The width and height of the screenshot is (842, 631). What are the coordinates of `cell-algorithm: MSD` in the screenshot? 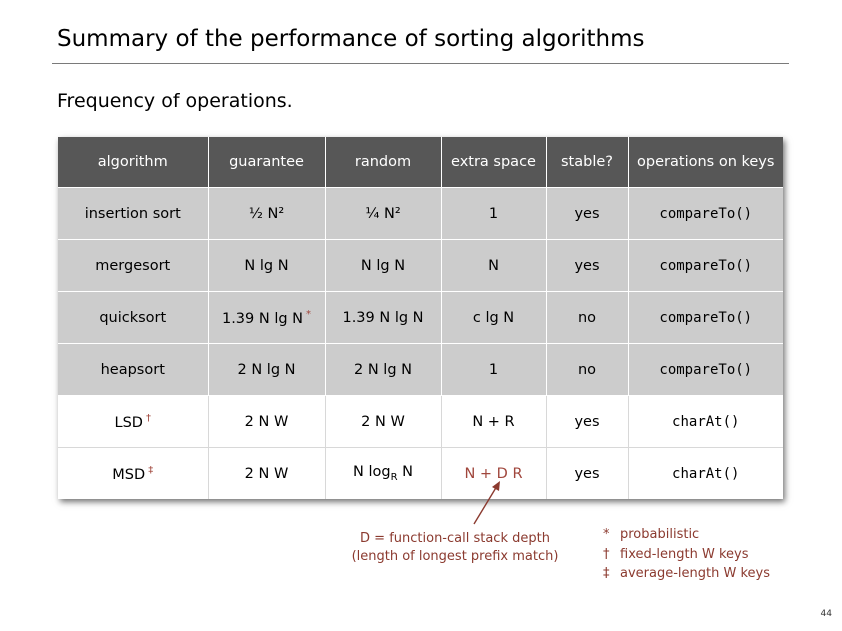 It's located at (129, 474).